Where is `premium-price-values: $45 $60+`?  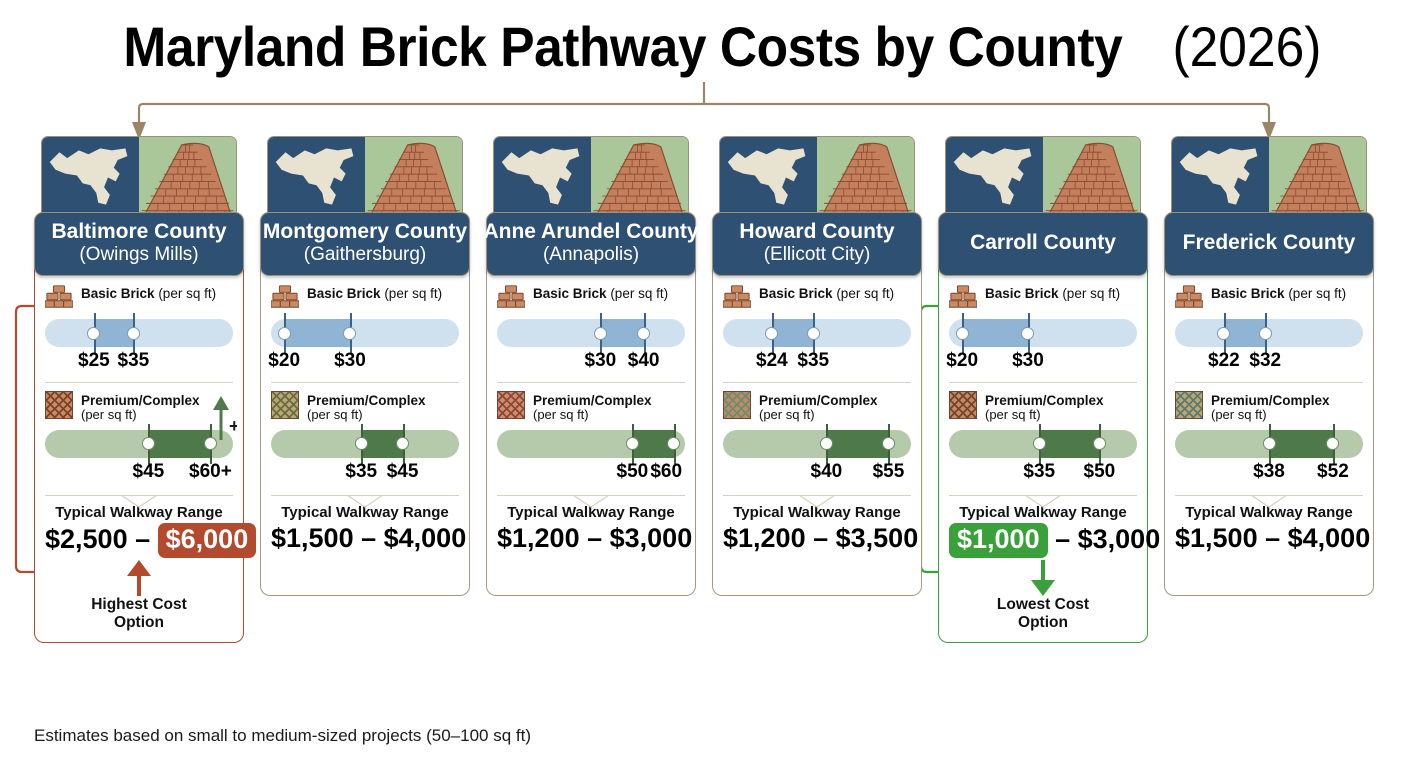
premium-price-values: $45 $60+ is located at coordinates (139, 473).